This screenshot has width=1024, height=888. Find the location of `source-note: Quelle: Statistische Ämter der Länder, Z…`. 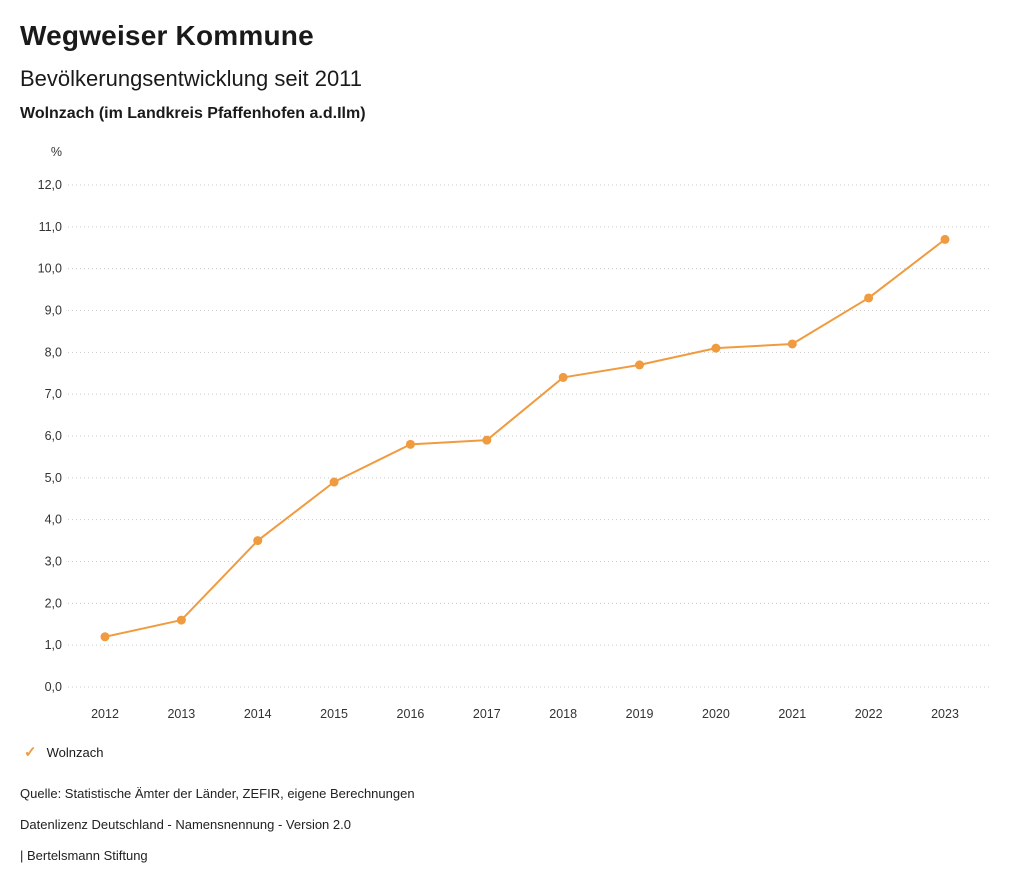

source-note: Quelle: Statistische Ämter der Länder, Z… is located at coordinates (217, 793).